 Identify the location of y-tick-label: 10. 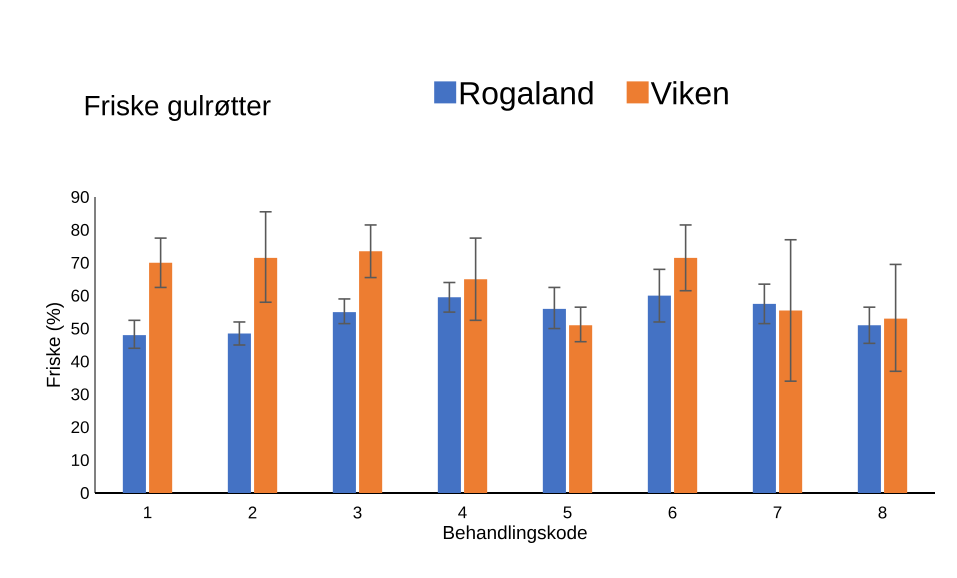
(80, 460).